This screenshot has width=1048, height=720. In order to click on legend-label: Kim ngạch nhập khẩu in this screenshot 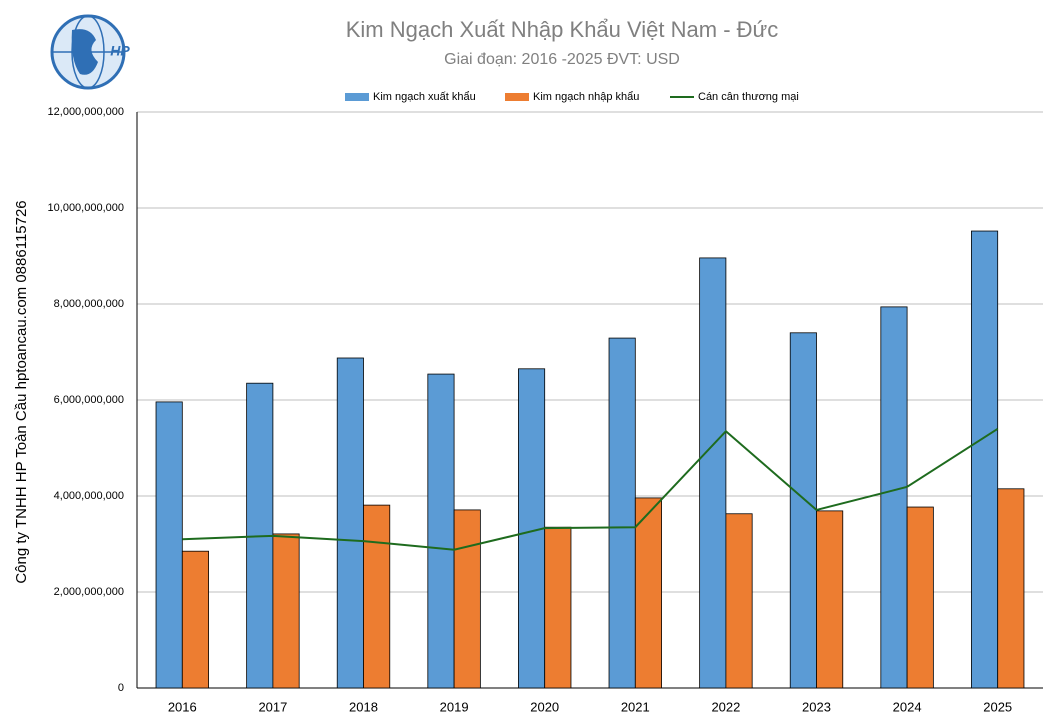, I will do `click(586, 97)`.